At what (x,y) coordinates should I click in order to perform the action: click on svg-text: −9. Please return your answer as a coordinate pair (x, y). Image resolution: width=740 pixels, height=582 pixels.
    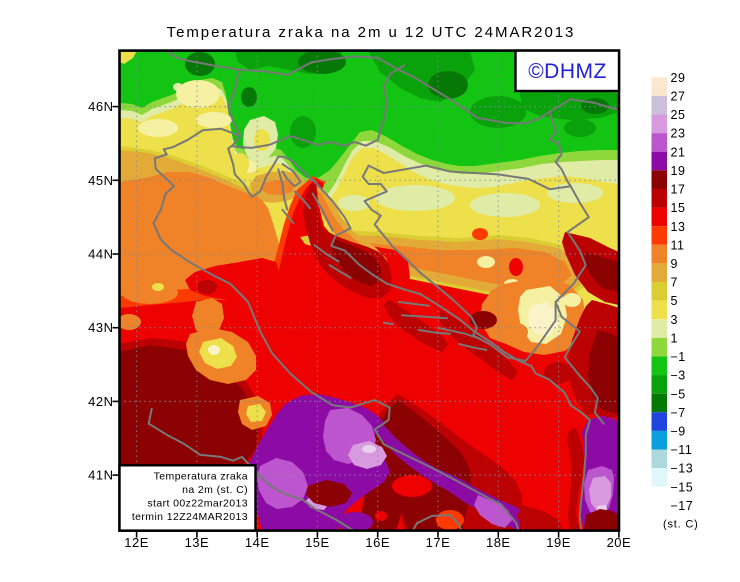
    Looking at the image, I should click on (678, 431).